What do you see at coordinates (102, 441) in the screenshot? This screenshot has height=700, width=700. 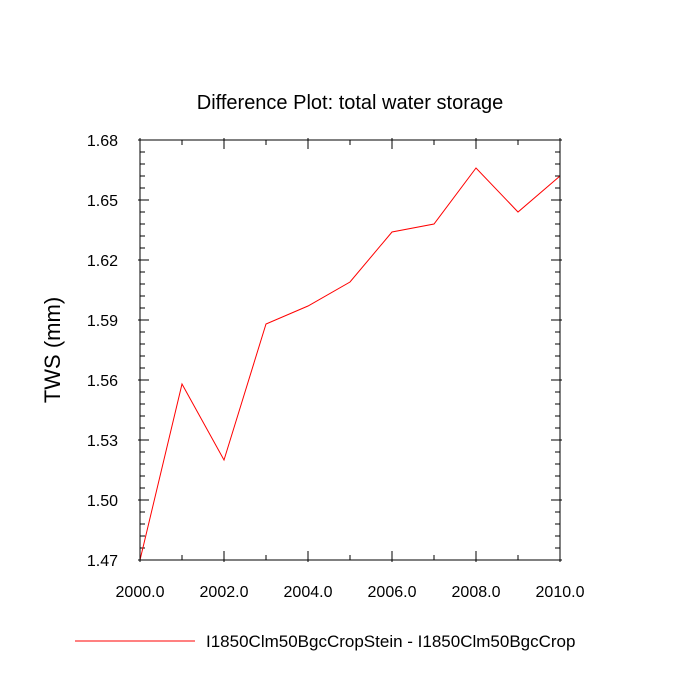 I see `y-tick-label: 1.53` at bounding box center [102, 441].